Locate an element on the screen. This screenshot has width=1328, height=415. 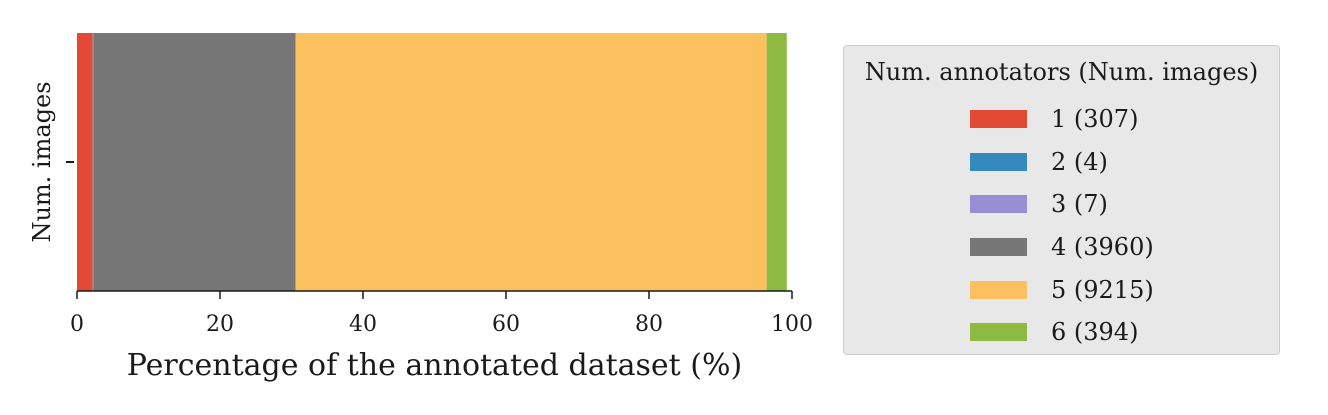
legend-item: 2 (4) is located at coordinates (1062, 162).